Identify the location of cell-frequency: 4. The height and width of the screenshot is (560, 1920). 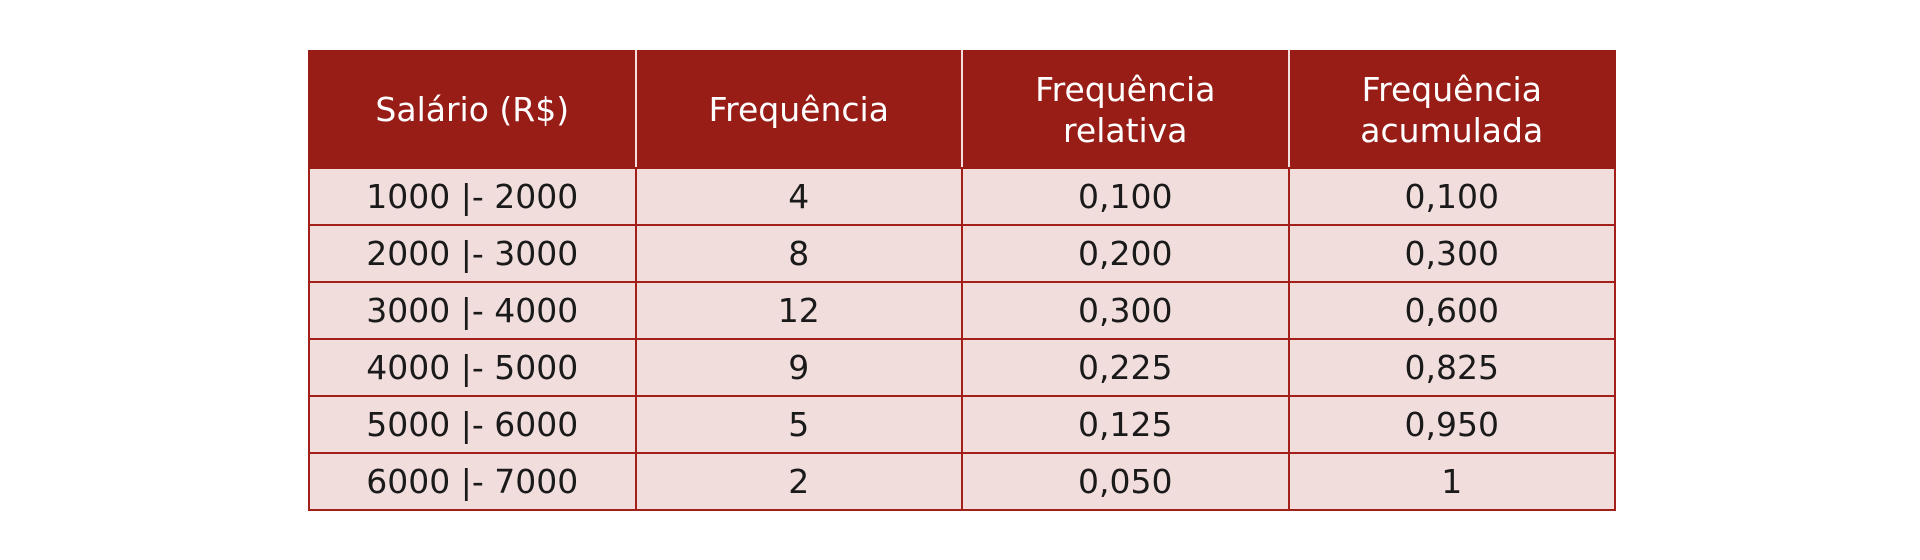
(798, 196).